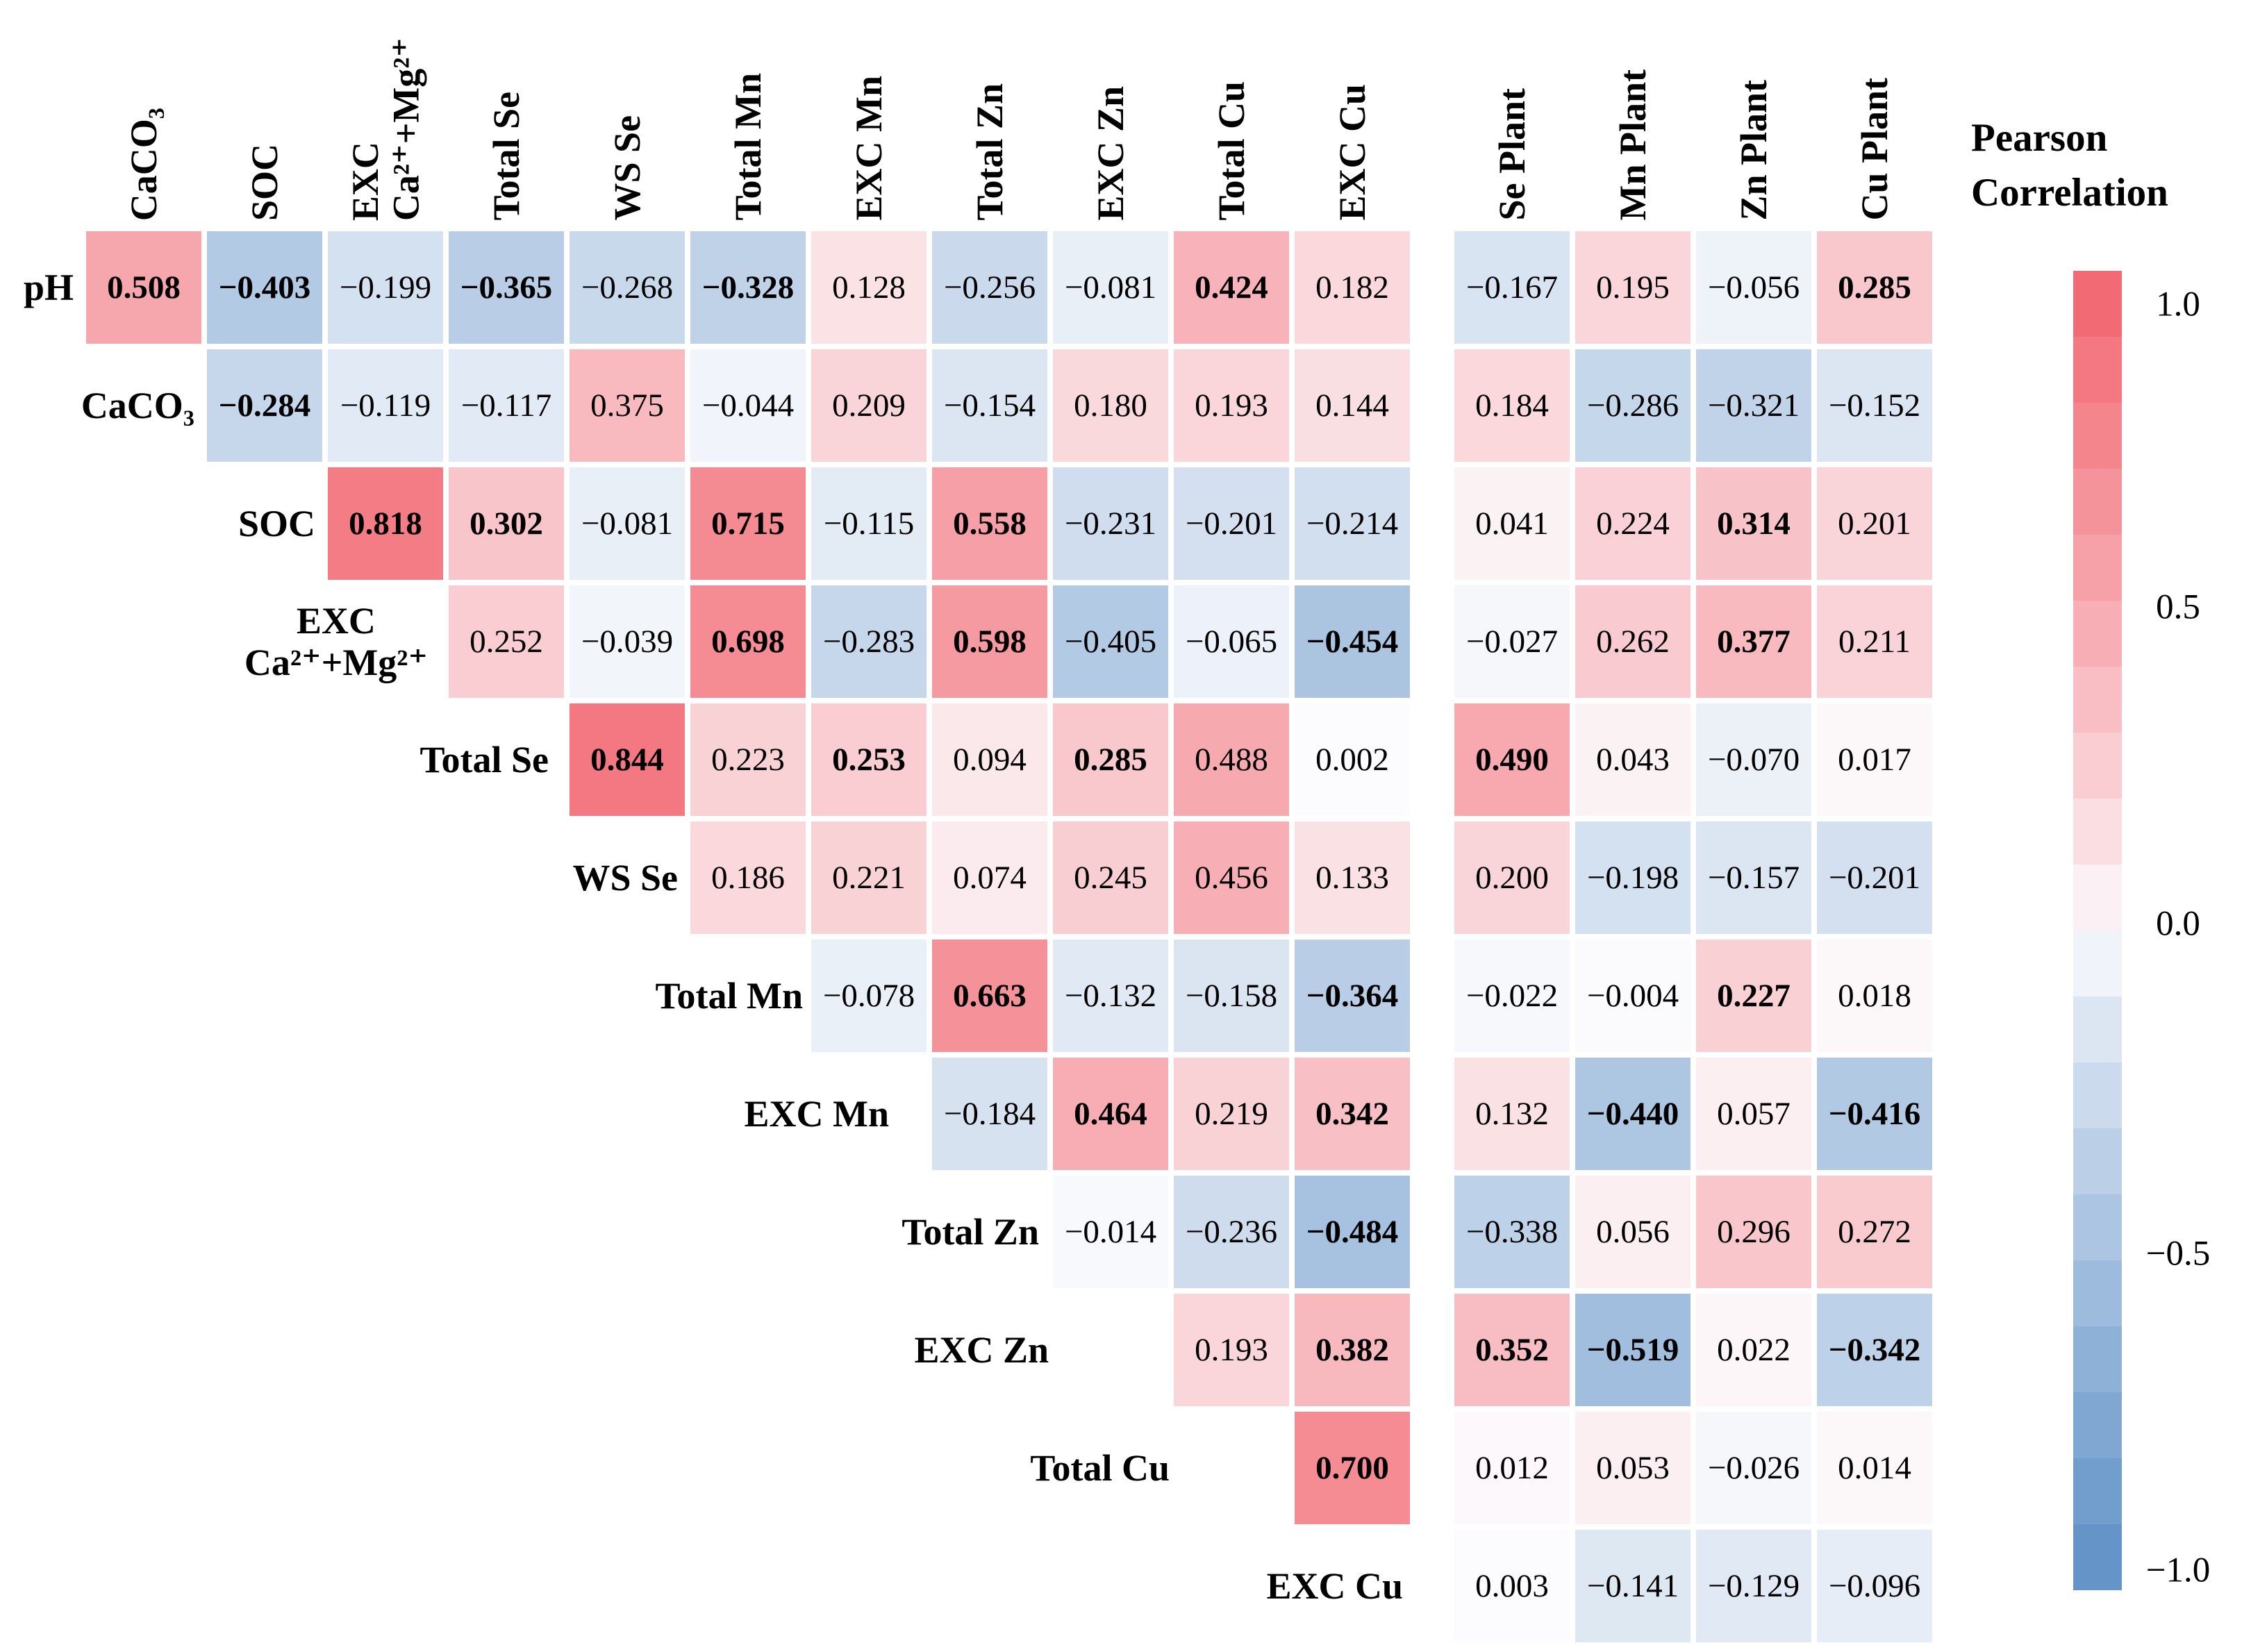  What do you see at coordinates (981, 1349) in the screenshot?
I see `row-label: EXC Zn` at bounding box center [981, 1349].